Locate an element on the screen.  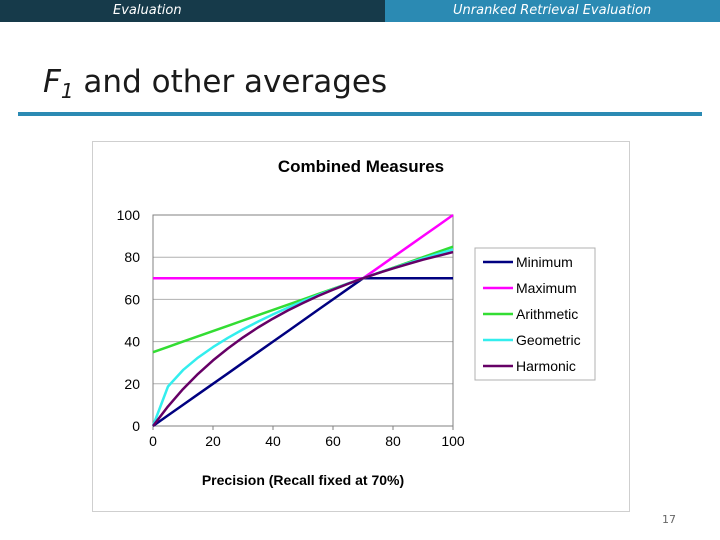
y-axis-ticks: 0 20 40 60 80 100 is located at coordinates (129, 320).